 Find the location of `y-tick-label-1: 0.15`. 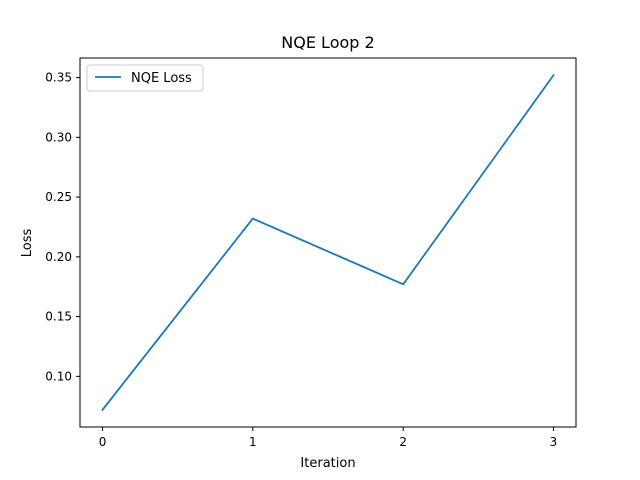

y-tick-label-1: 0.15 is located at coordinates (58, 317).